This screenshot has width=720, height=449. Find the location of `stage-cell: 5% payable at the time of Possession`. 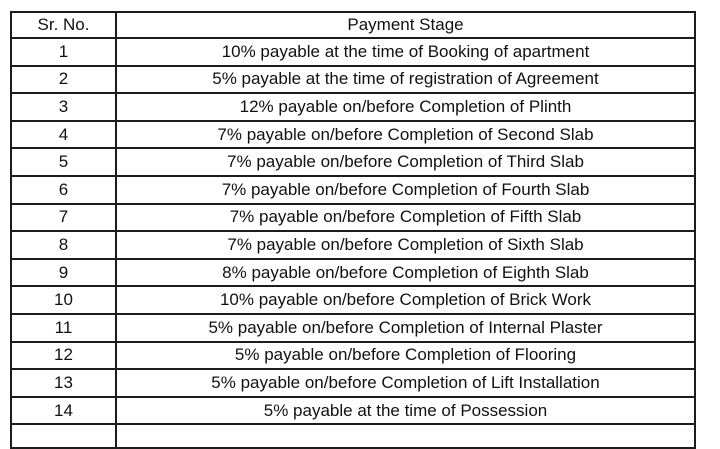

stage-cell: 5% payable at the time of Possession is located at coordinates (405, 410).